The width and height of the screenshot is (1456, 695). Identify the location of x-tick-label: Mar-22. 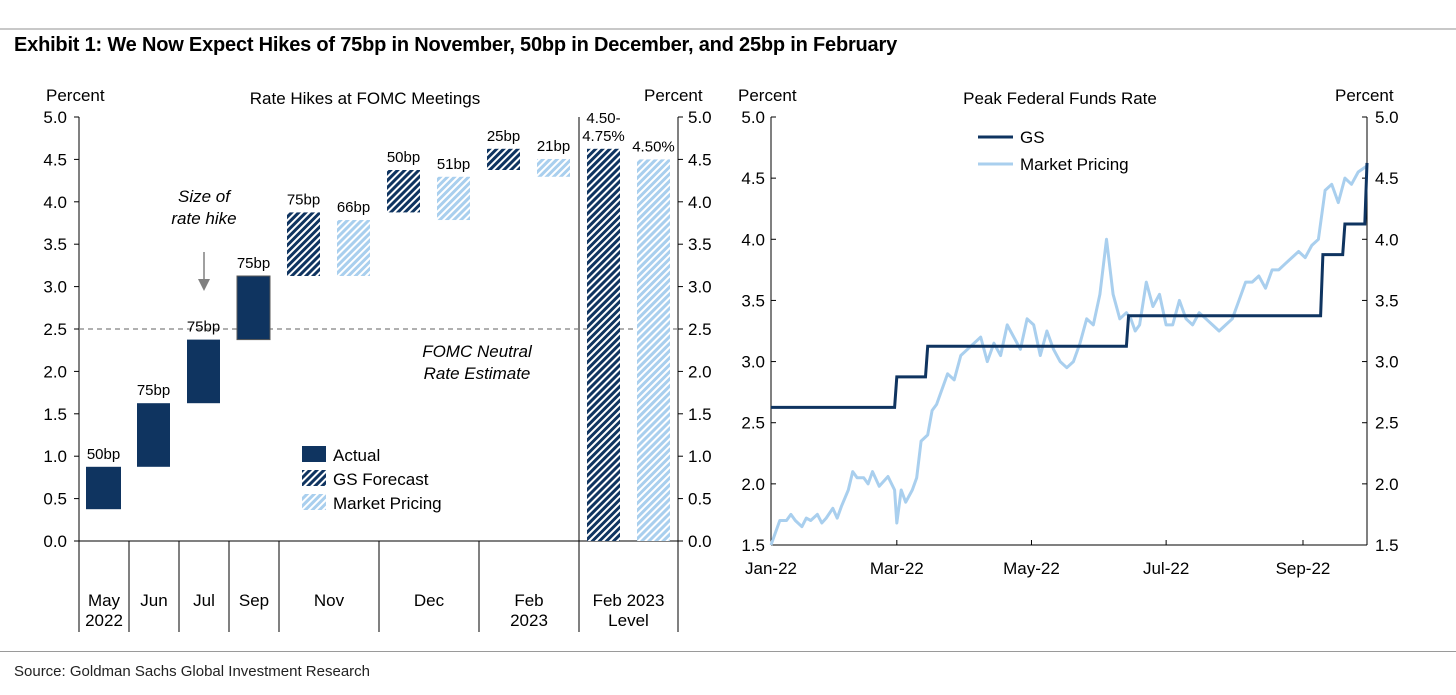
(897, 568).